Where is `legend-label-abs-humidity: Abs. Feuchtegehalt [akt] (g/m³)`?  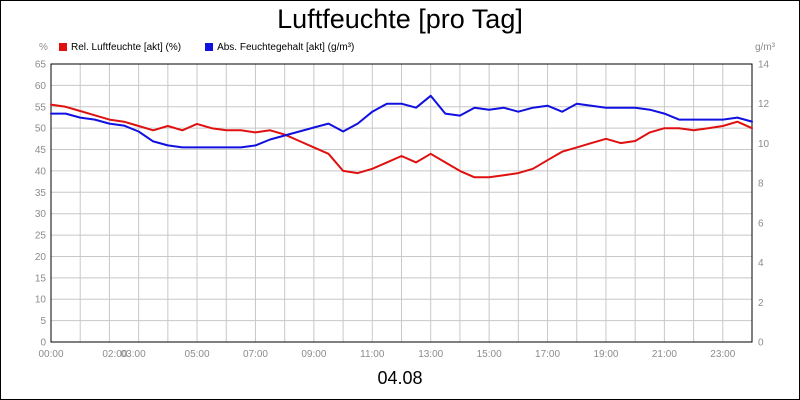 legend-label-abs-humidity: Abs. Feuchtegehalt [akt] (g/m³) is located at coordinates (286, 47).